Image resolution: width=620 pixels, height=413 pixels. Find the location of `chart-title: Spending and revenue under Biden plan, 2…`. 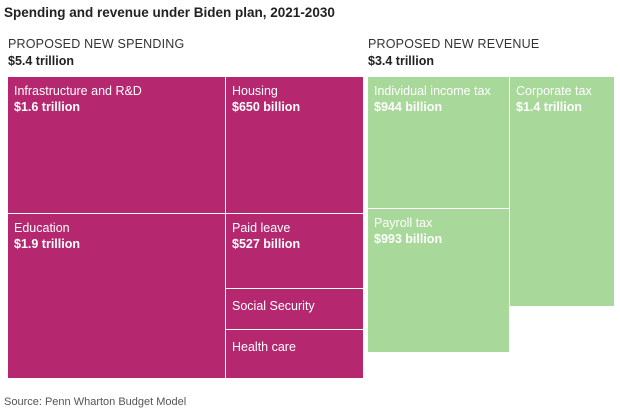

chart-title: Spending and revenue under Biden plan, 2… is located at coordinates (169, 12).